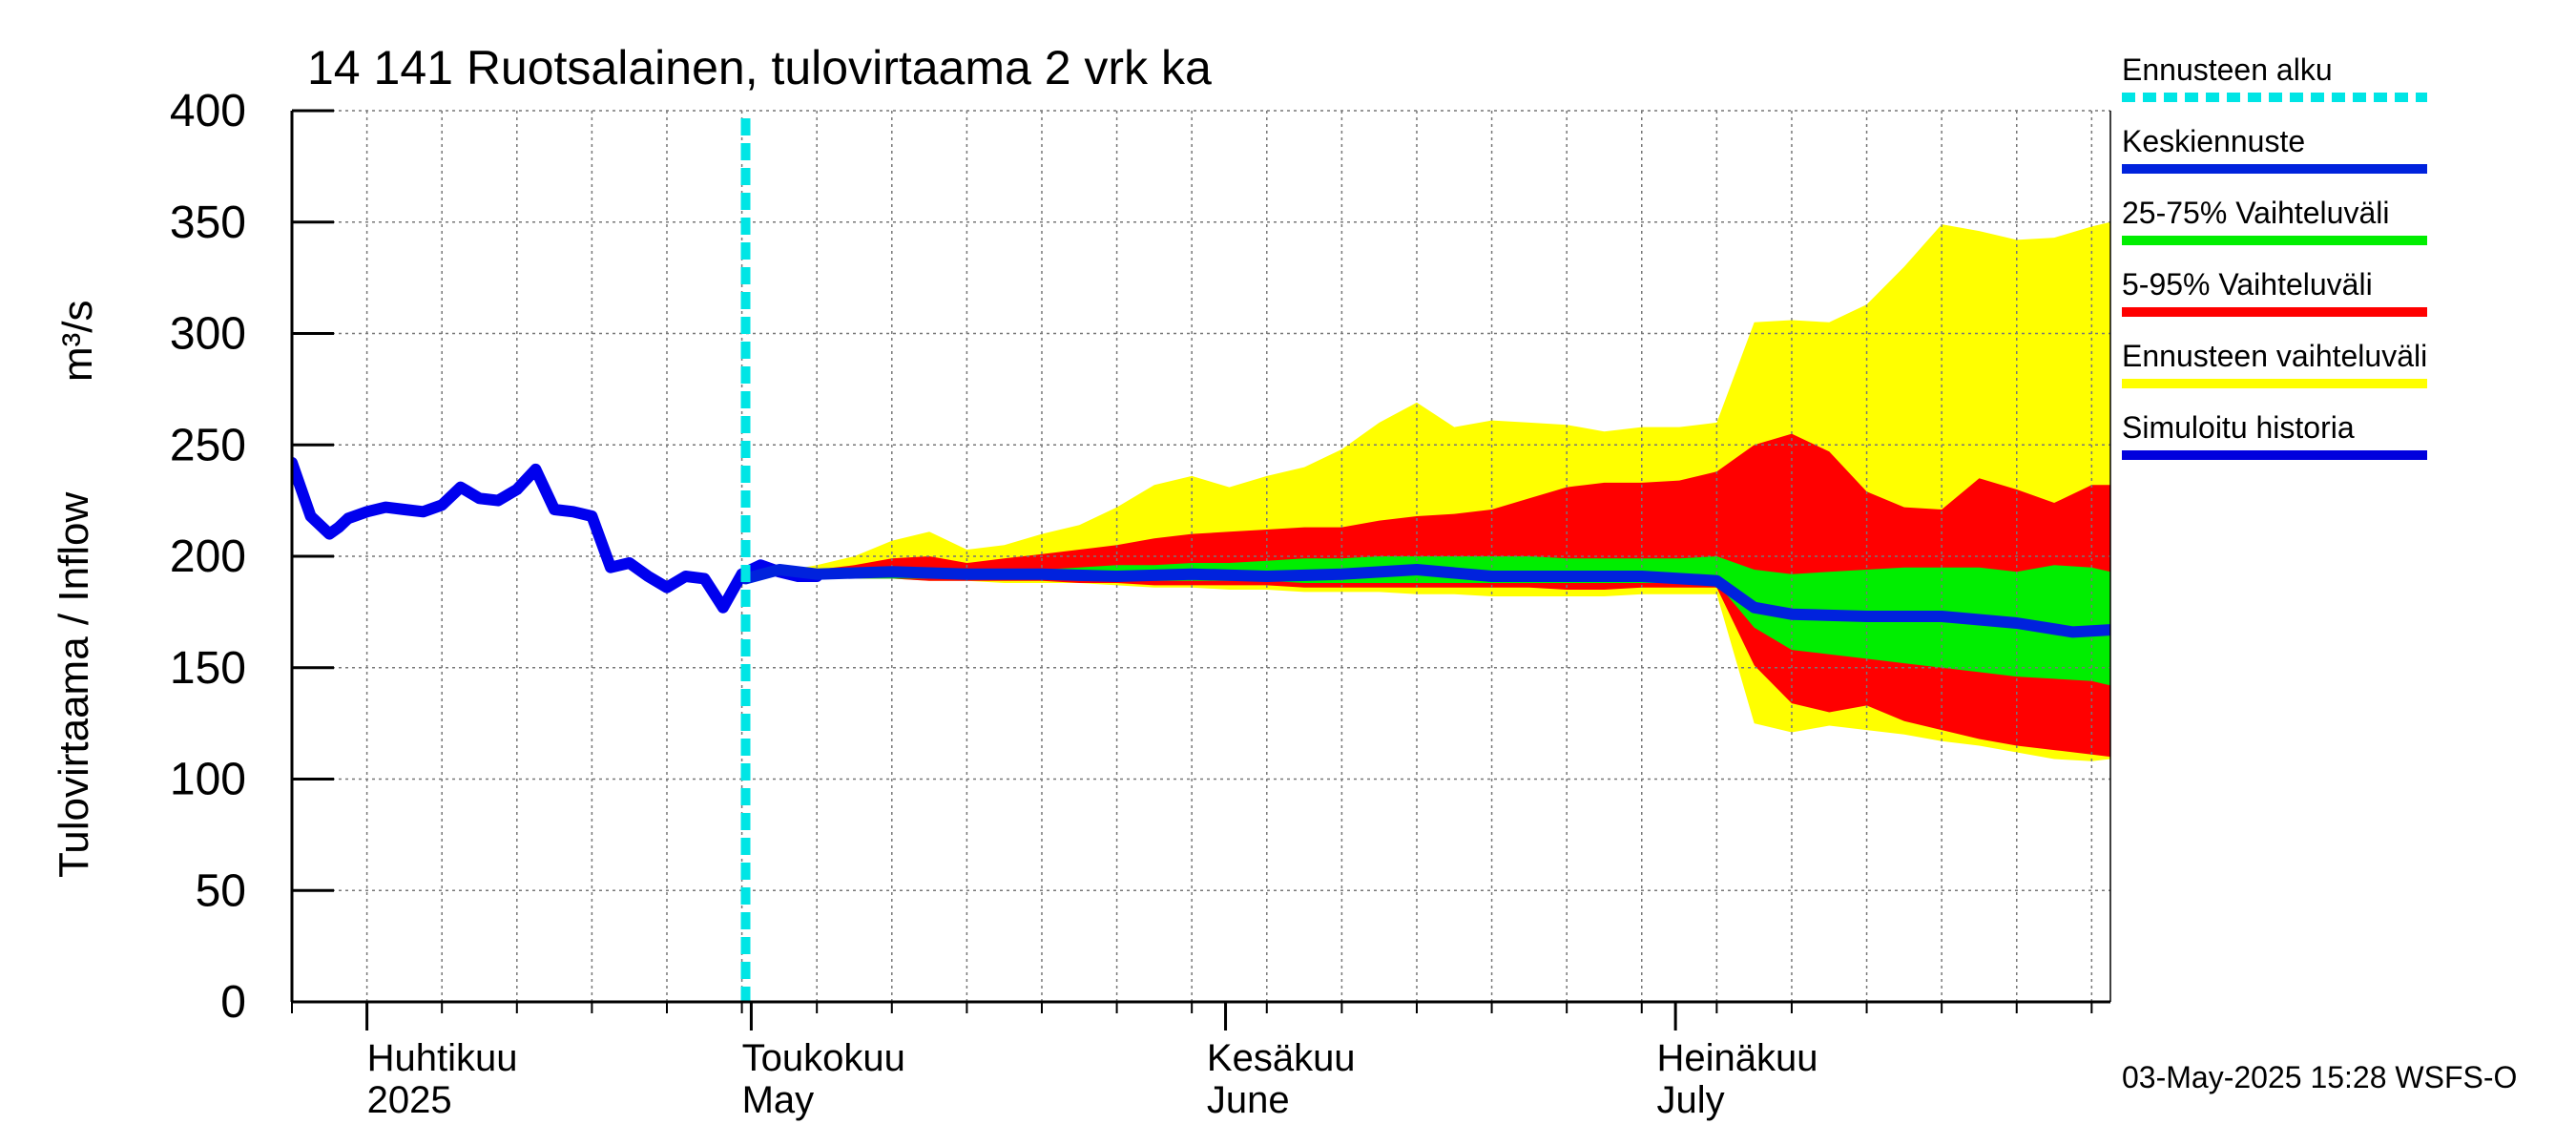 This screenshot has height=1145, width=2576. Describe the element at coordinates (2213, 141) in the screenshot. I see `legend-label-2: Keskiennuste` at that location.